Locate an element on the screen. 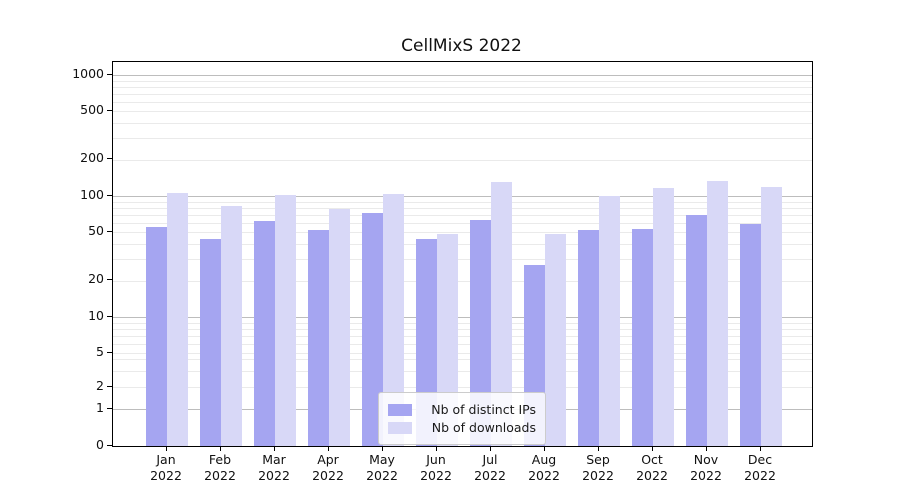 The image size is (900, 500). y-tick-label: 5 is located at coordinates (100, 351).